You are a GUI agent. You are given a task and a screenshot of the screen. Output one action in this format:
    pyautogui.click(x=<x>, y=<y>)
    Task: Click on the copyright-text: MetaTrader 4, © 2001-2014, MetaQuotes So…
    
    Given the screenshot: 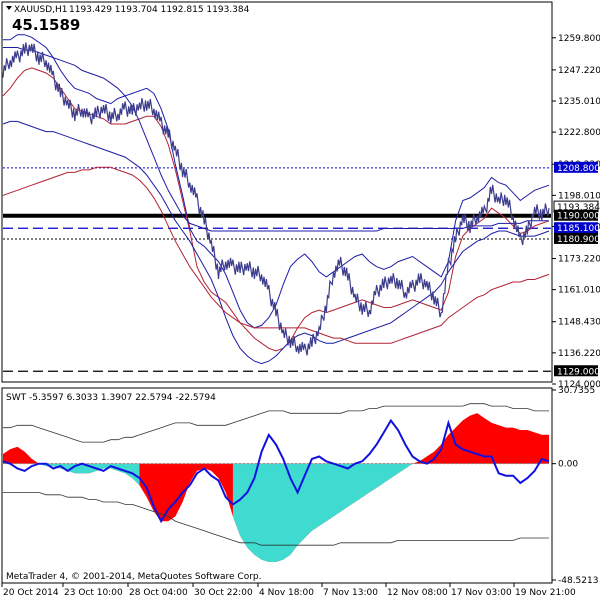 What is the action you would take?
    pyautogui.click(x=134, y=577)
    